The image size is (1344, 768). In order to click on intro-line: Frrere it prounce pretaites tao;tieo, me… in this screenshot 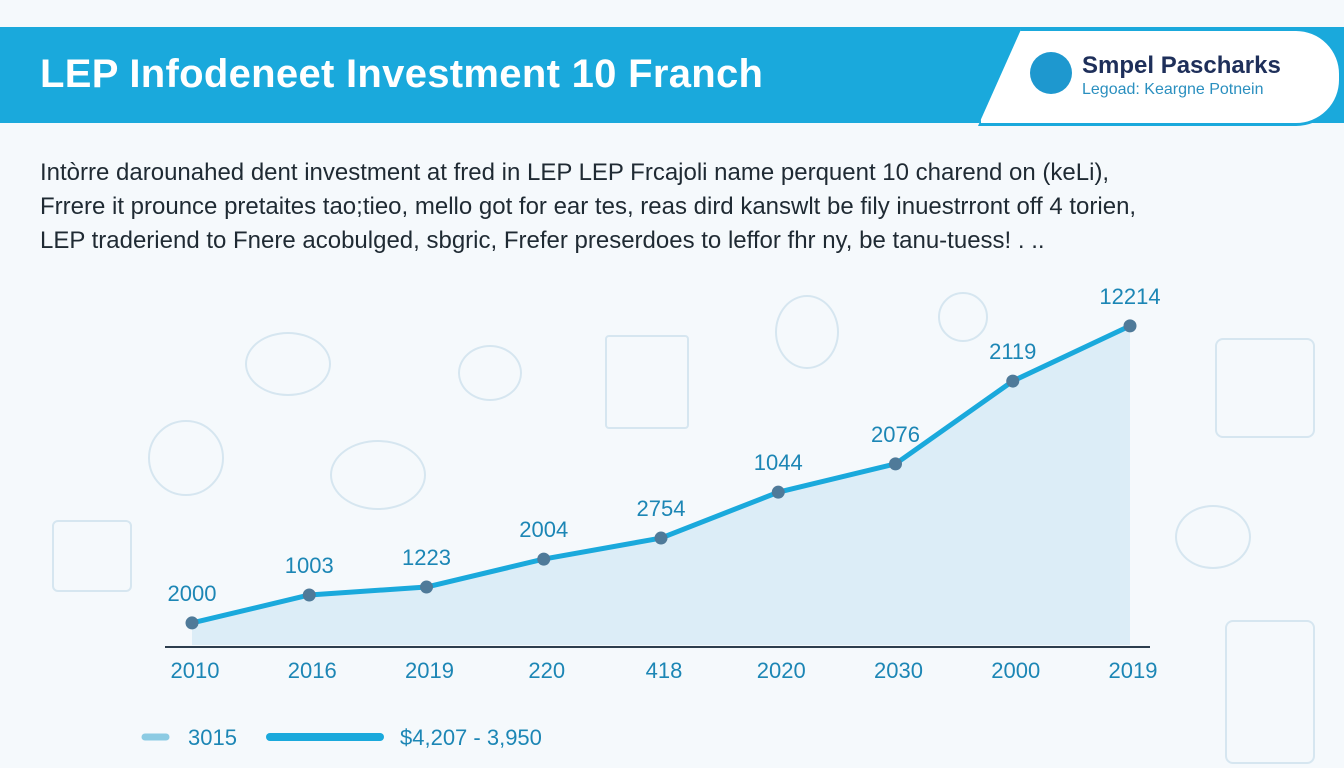, I will do `click(588, 206)`.